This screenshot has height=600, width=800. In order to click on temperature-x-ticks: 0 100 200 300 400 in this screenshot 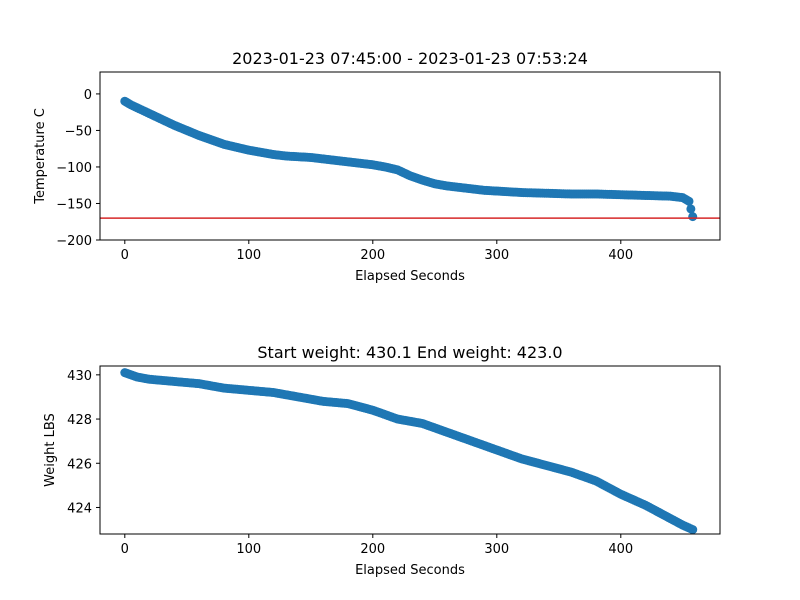, I will do `click(377, 251)`.